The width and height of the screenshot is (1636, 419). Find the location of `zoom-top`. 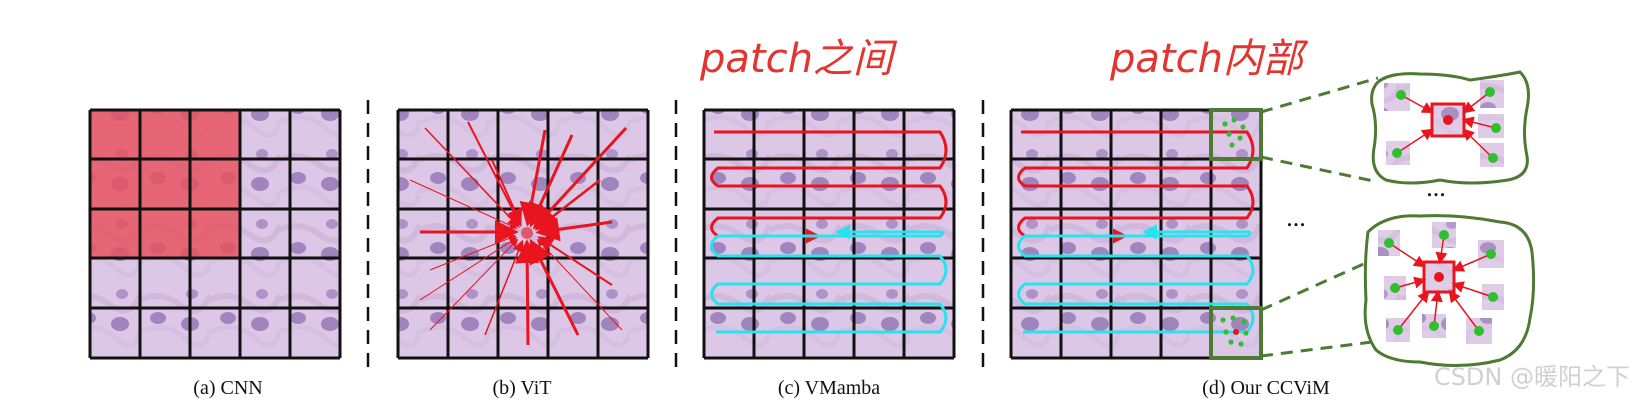

zoom-top is located at coordinates (1450, 127).